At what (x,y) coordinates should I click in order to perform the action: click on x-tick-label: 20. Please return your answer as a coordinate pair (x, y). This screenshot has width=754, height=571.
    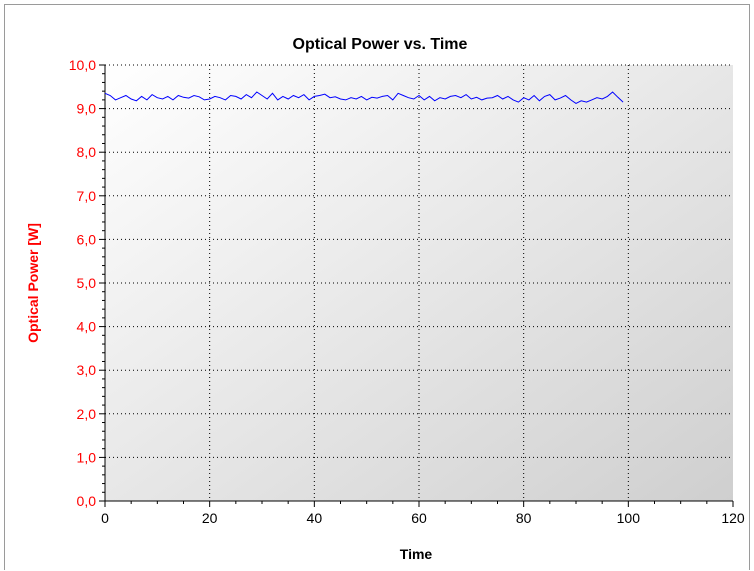
    Looking at the image, I should click on (210, 518).